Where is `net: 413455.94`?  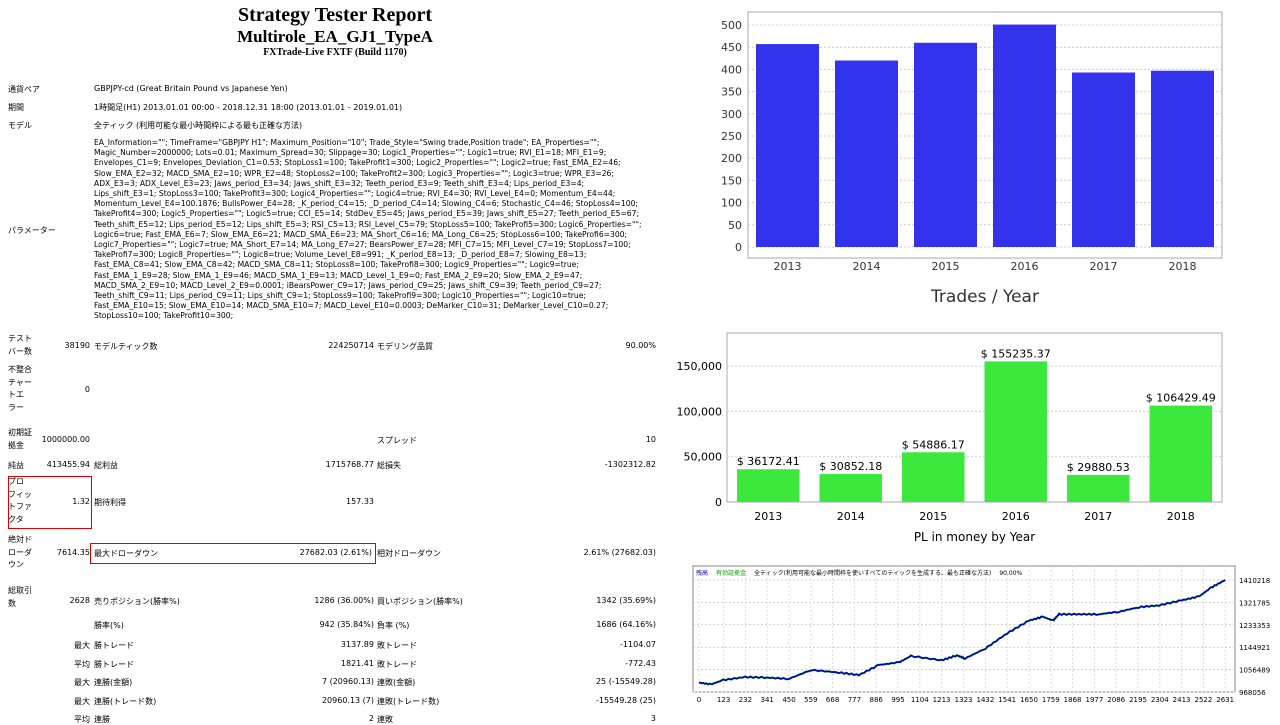 net: 413455.94 is located at coordinates (68, 464).